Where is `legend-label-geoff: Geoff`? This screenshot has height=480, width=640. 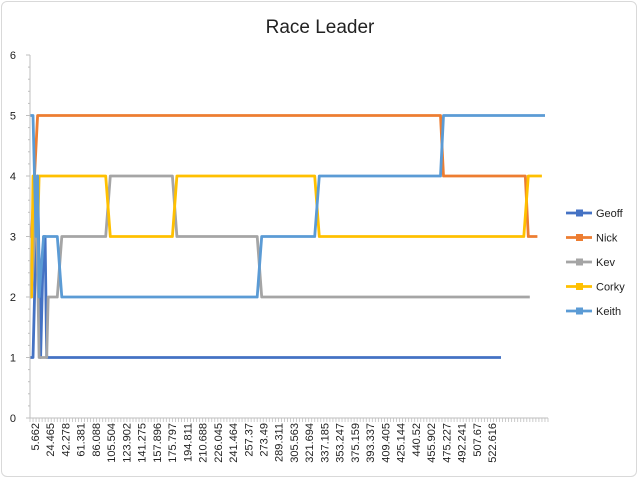 legend-label-geoff: Geoff is located at coordinates (610, 214).